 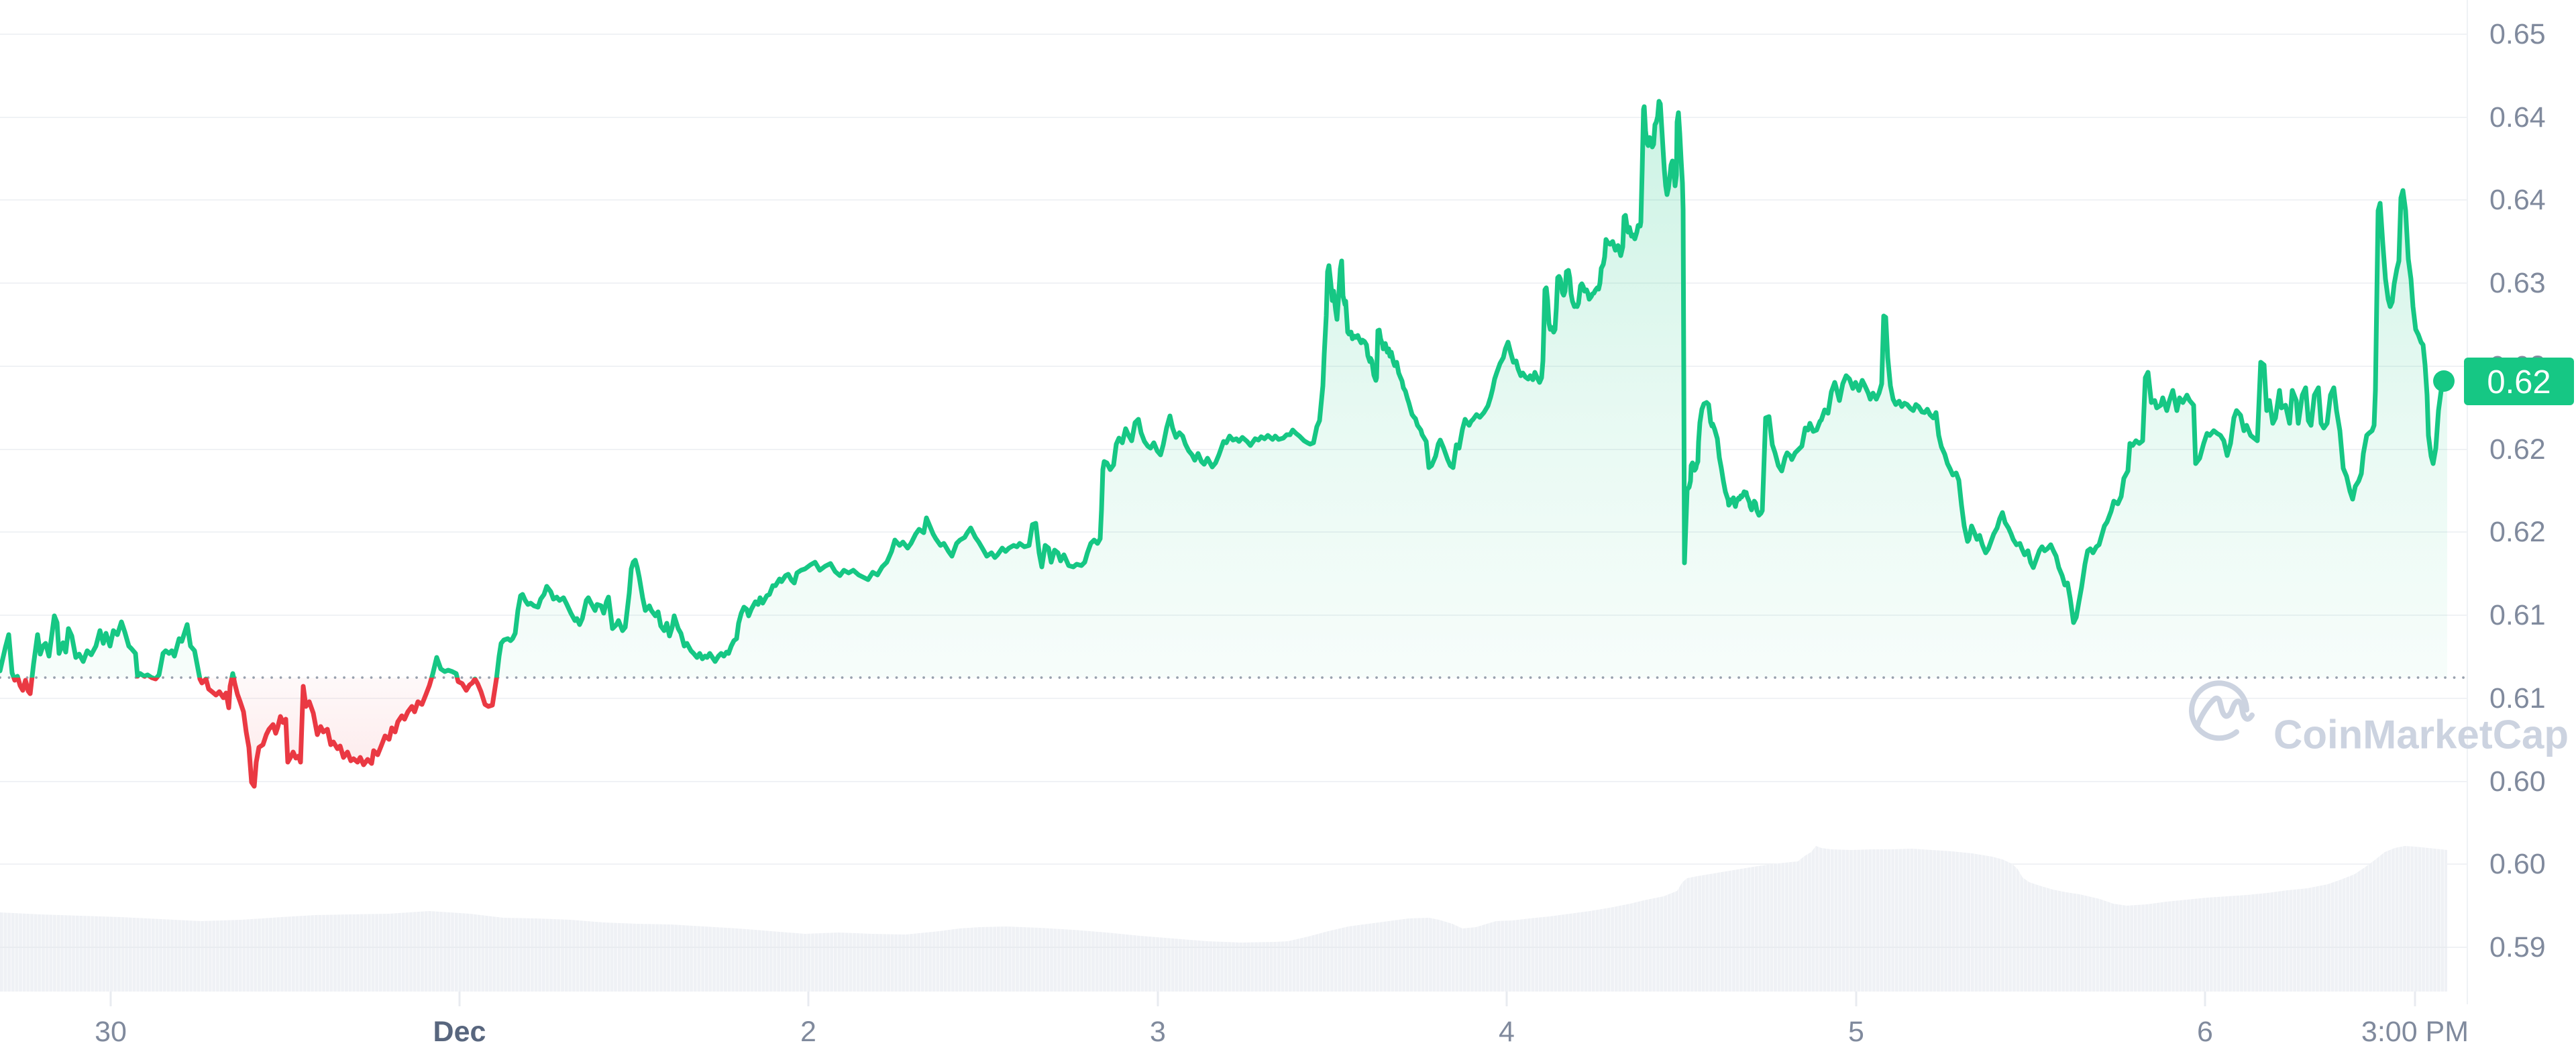 What do you see at coordinates (2205, 1032) in the screenshot?
I see `svg-text: 6` at bounding box center [2205, 1032].